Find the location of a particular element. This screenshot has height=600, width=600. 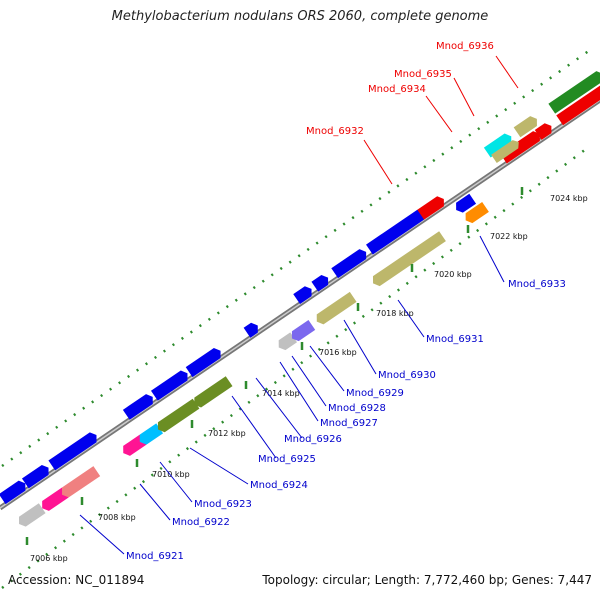

accession-text: Accession: NC_011894 is located at coordinates (76, 580).